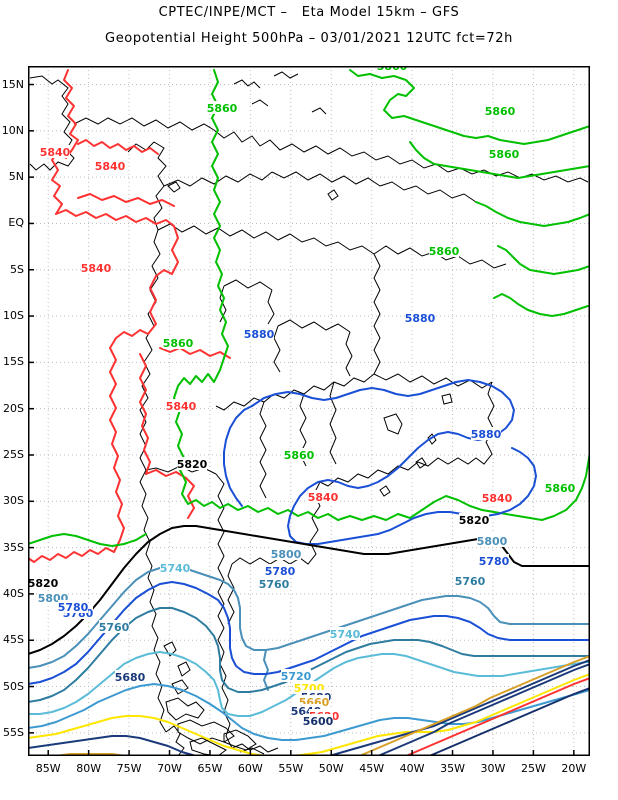  Describe the element at coordinates (309, 12) in the screenshot. I see `chart-title-line-1: CPTEC/INPE/MCT – Eta Model 15km – GFS` at that location.